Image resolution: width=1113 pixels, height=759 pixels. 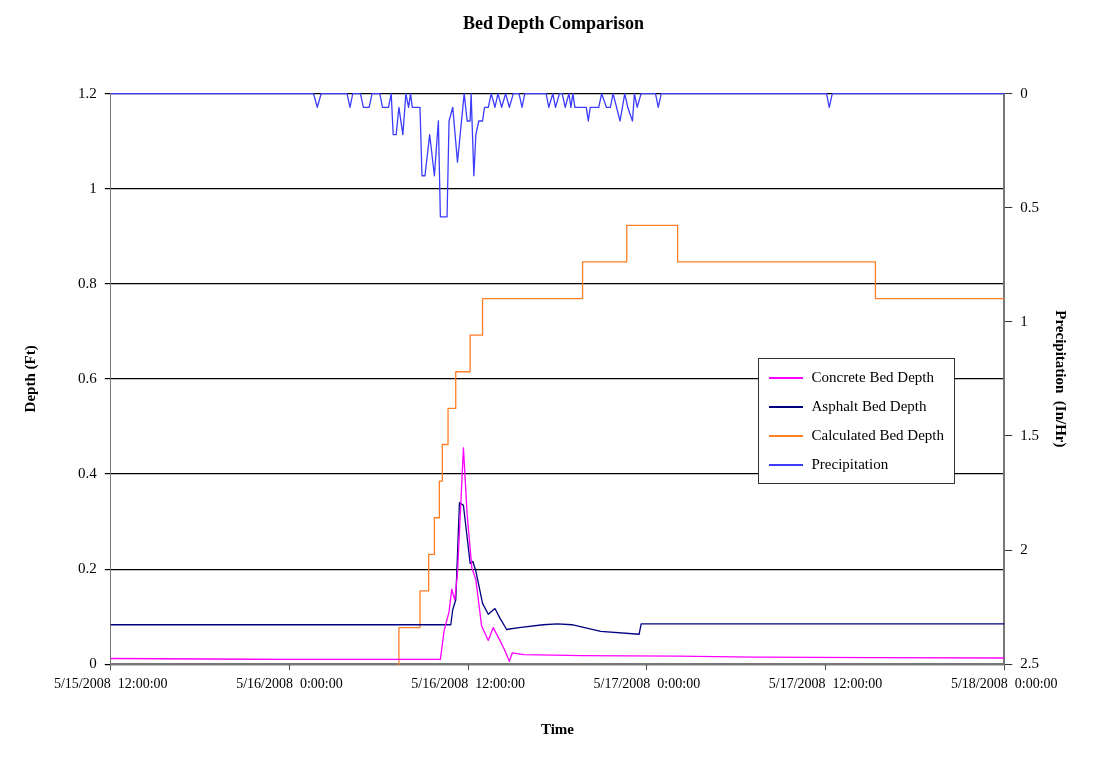 What do you see at coordinates (87, 92) in the screenshot?
I see `y-tick-label: 1.2` at bounding box center [87, 92].